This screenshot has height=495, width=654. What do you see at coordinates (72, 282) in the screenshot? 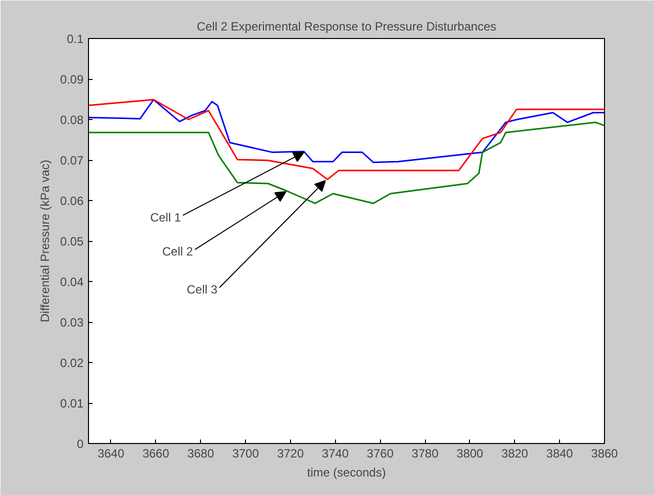
I see `y-tick-label: 0.04` at bounding box center [72, 282].